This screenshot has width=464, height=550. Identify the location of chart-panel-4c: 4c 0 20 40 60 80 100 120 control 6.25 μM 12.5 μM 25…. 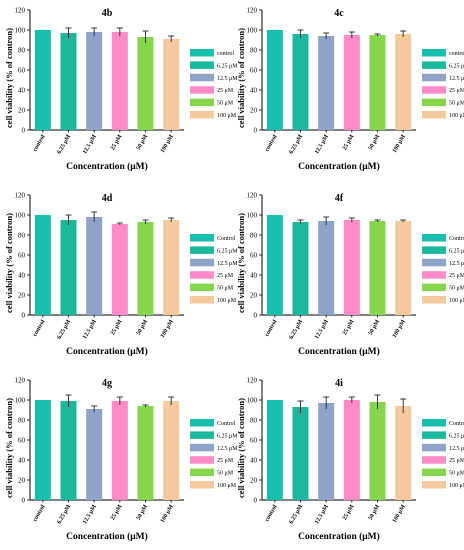
(350, 90).